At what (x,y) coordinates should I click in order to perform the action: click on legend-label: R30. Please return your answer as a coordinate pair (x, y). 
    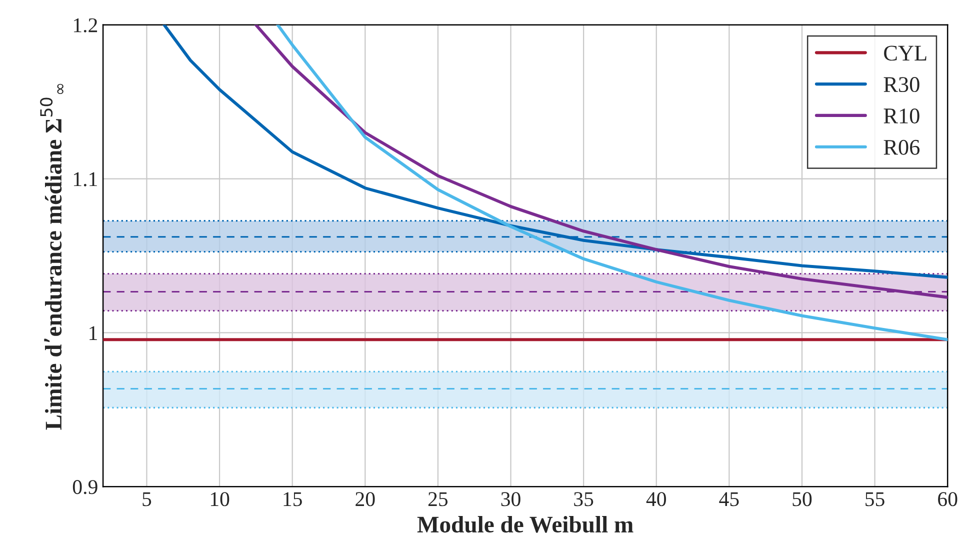
    Looking at the image, I should click on (902, 84).